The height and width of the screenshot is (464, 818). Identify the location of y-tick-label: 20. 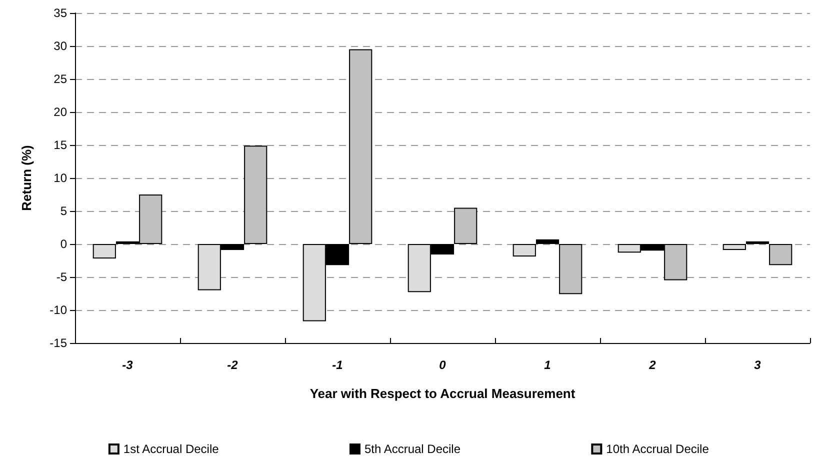
(61, 112).